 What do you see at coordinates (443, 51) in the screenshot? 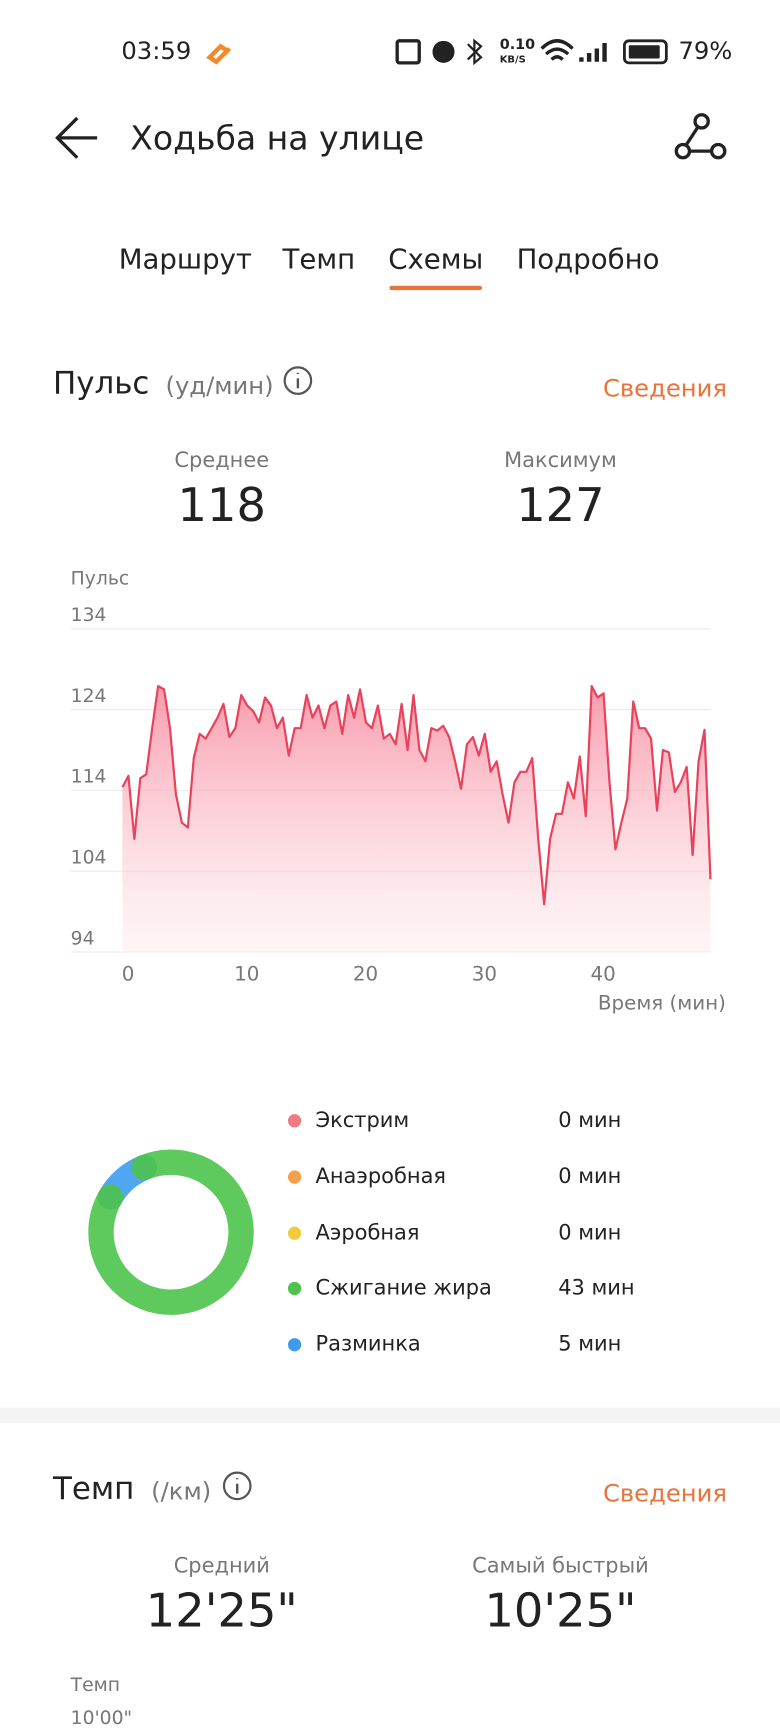
I see `alarm-icon` at bounding box center [443, 51].